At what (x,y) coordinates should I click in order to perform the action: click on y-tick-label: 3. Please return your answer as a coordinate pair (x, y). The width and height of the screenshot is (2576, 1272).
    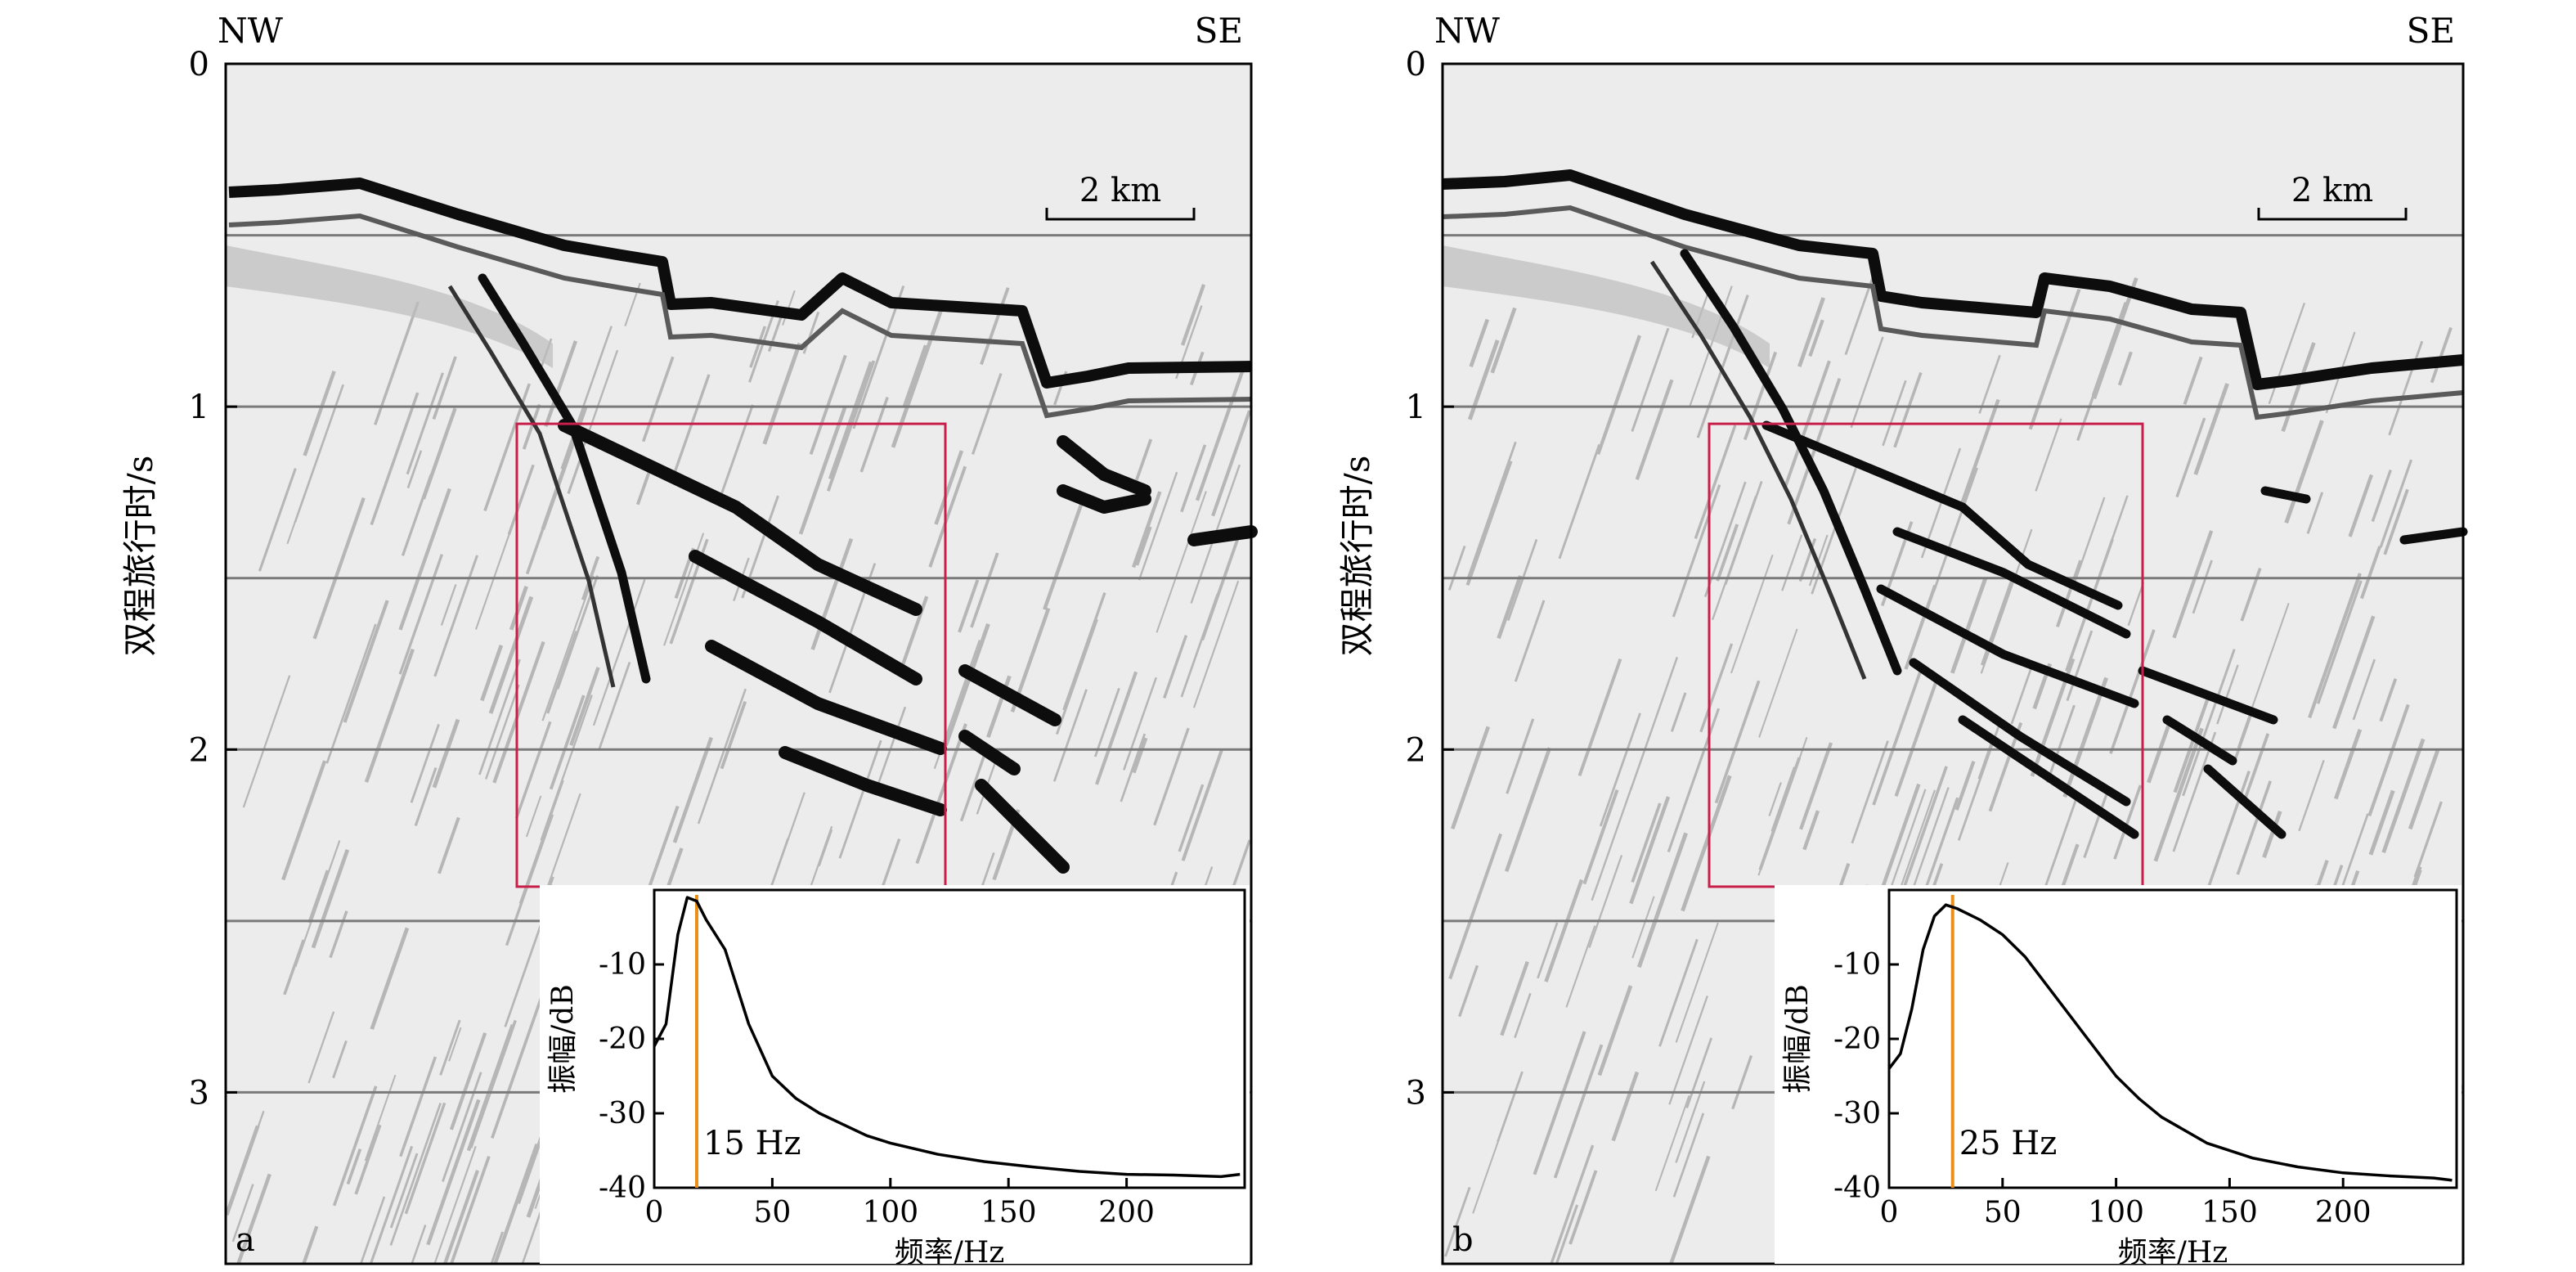
    Looking at the image, I should click on (199, 1093).